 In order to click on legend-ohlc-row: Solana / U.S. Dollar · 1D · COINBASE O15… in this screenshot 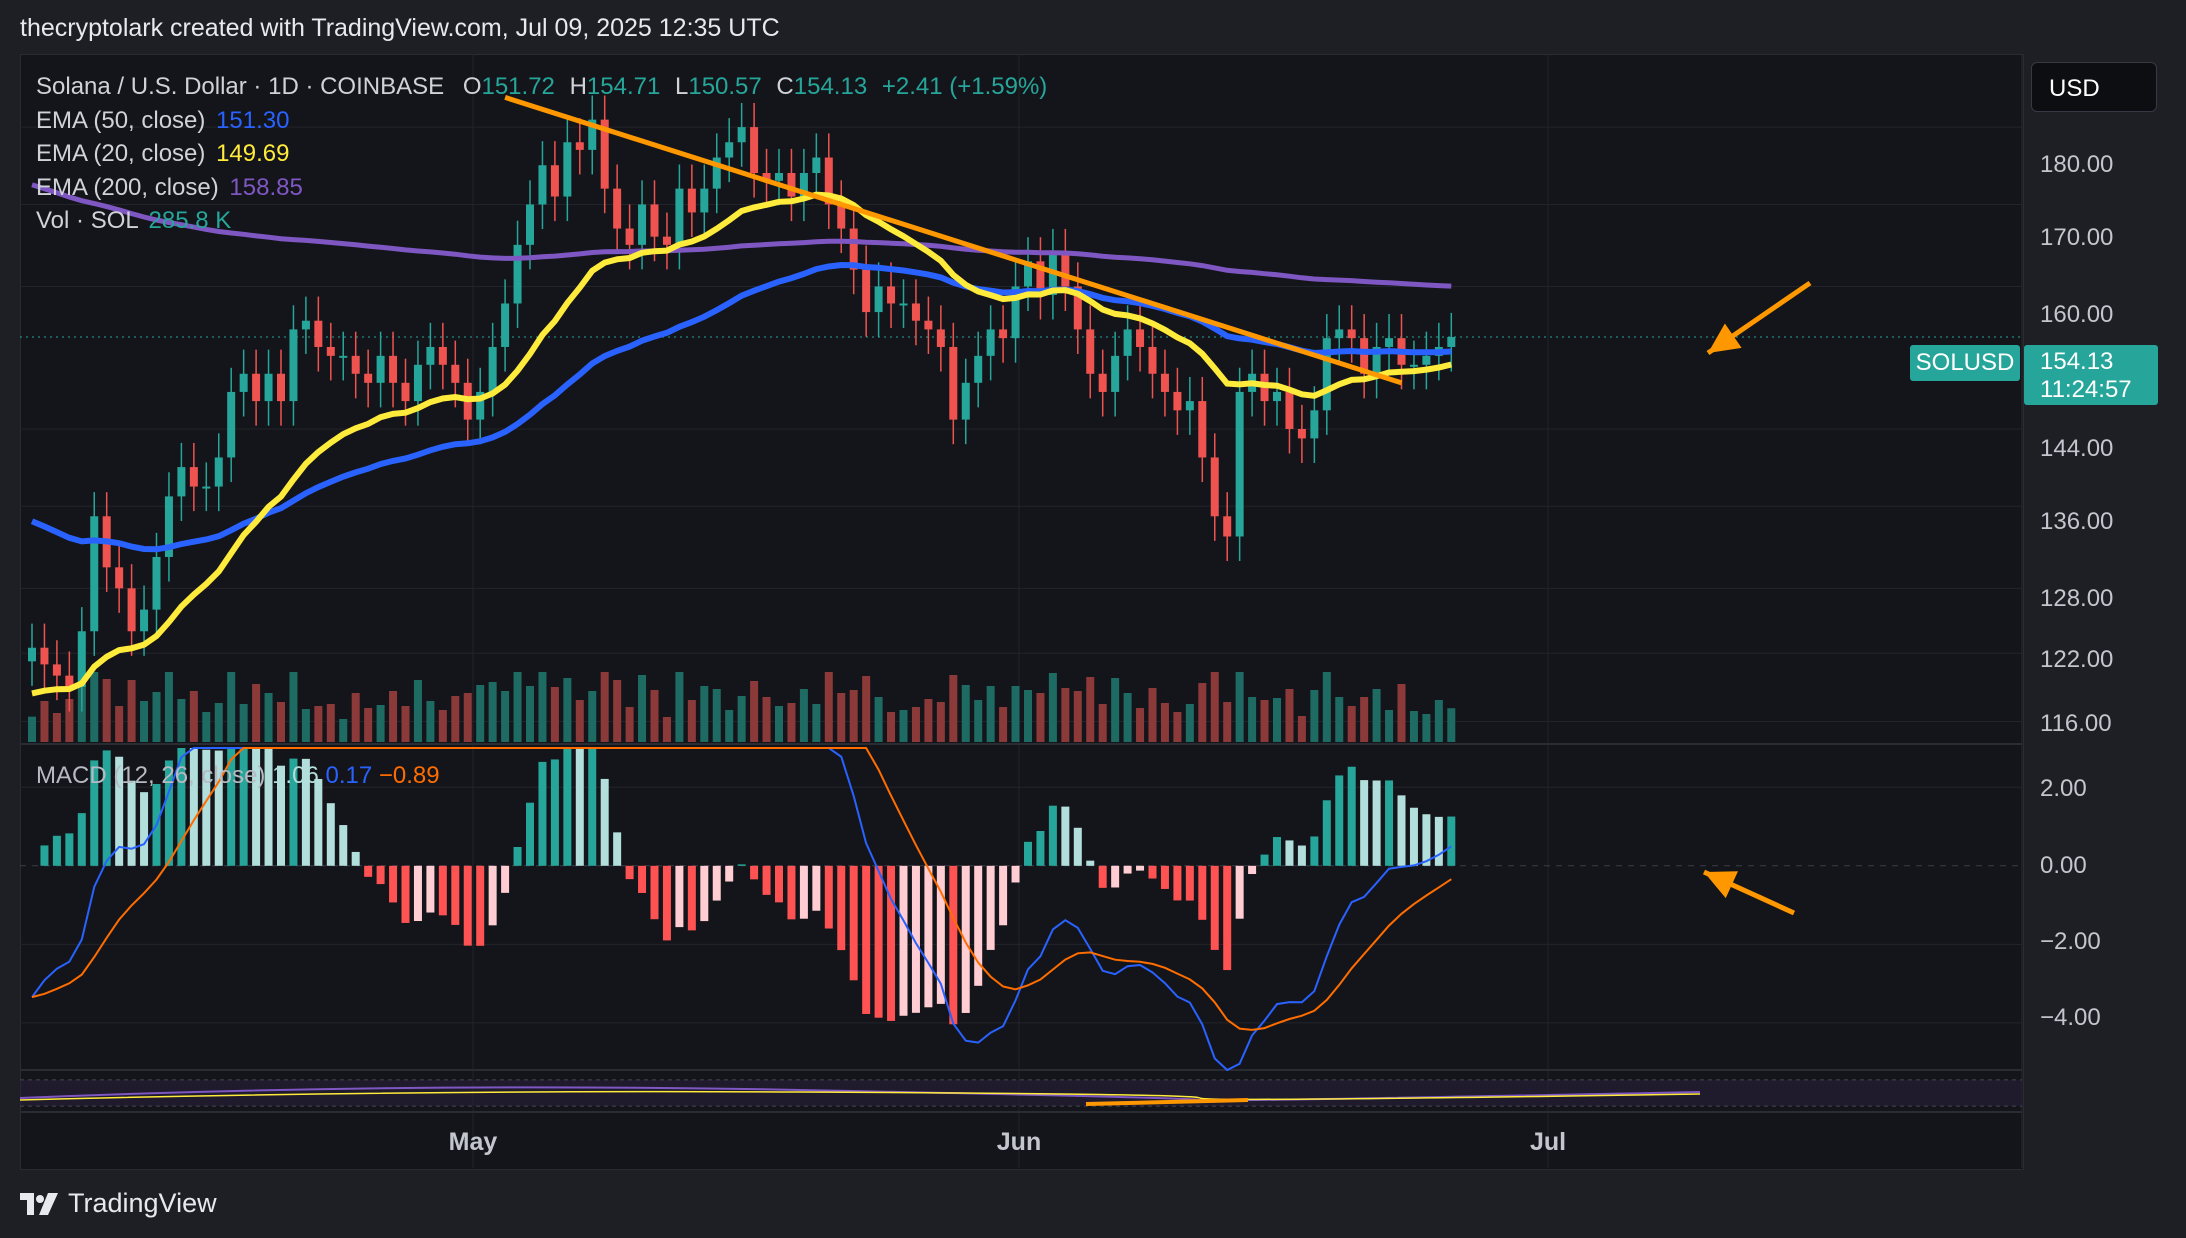, I will do `click(541, 87)`.